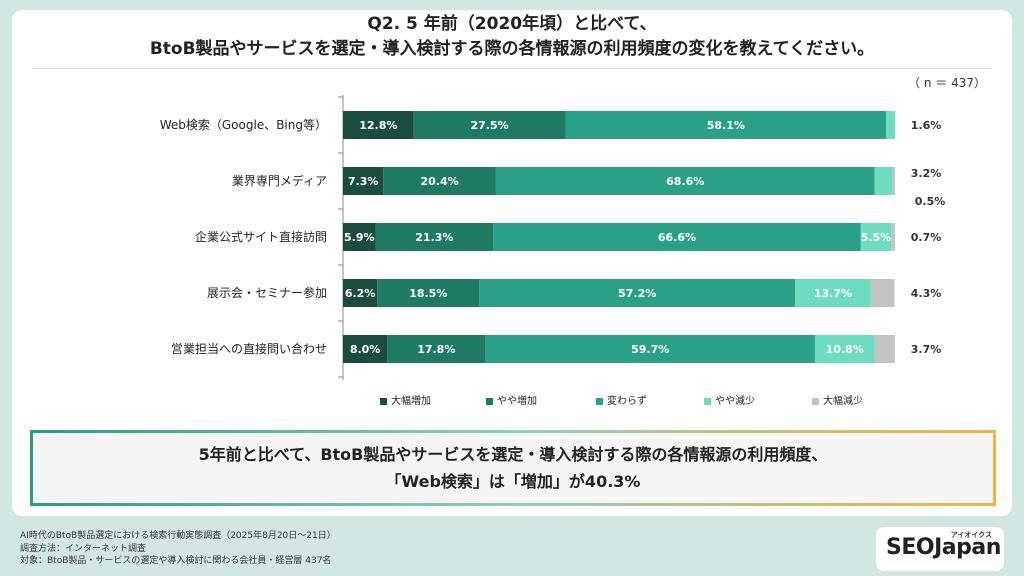 The image size is (1024, 576). What do you see at coordinates (176, 561) in the screenshot?
I see `footer-line-3: 対象：BtoB製品・サービスの選定や導入検討に関わる会社員・経営層 437名` at bounding box center [176, 561].